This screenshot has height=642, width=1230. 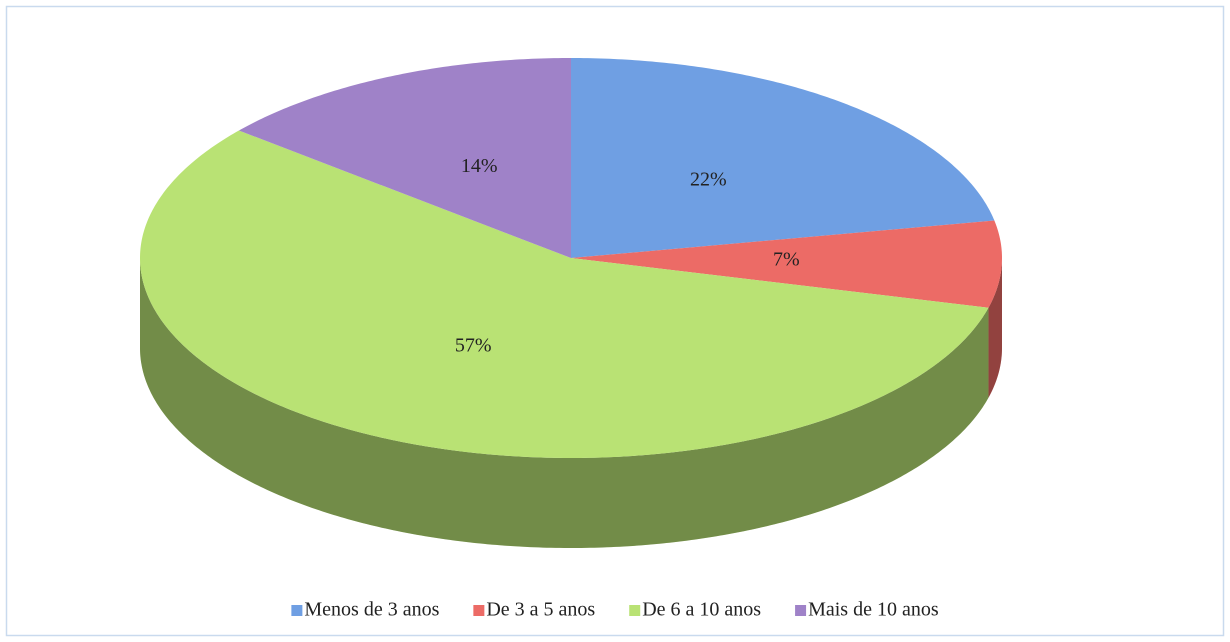 I want to click on data-label: 14%, so click(x=479, y=166).